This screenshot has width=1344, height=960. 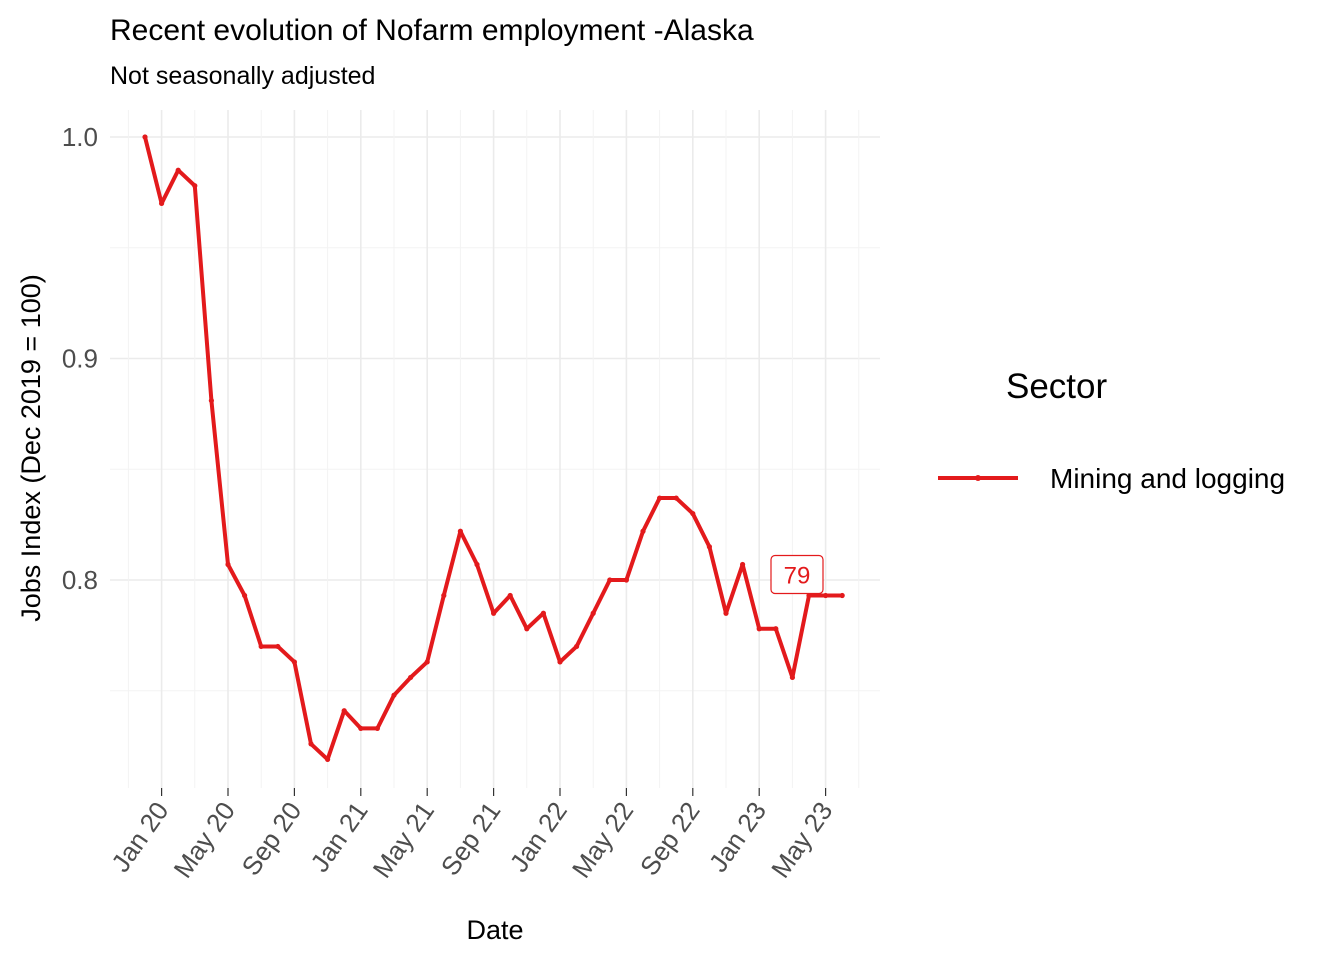 I want to click on annotation-group: 79, so click(x=797, y=574).